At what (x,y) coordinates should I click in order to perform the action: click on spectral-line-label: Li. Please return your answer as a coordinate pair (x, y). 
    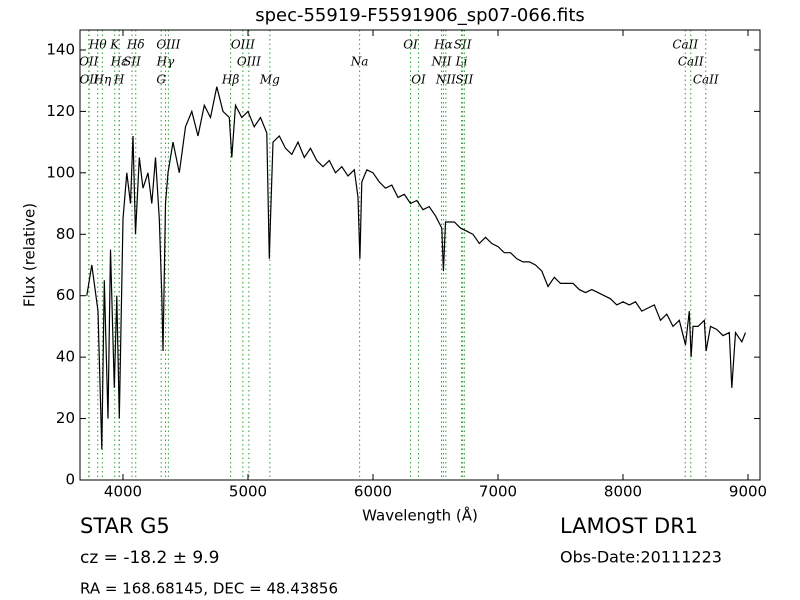
    Looking at the image, I should click on (461, 62).